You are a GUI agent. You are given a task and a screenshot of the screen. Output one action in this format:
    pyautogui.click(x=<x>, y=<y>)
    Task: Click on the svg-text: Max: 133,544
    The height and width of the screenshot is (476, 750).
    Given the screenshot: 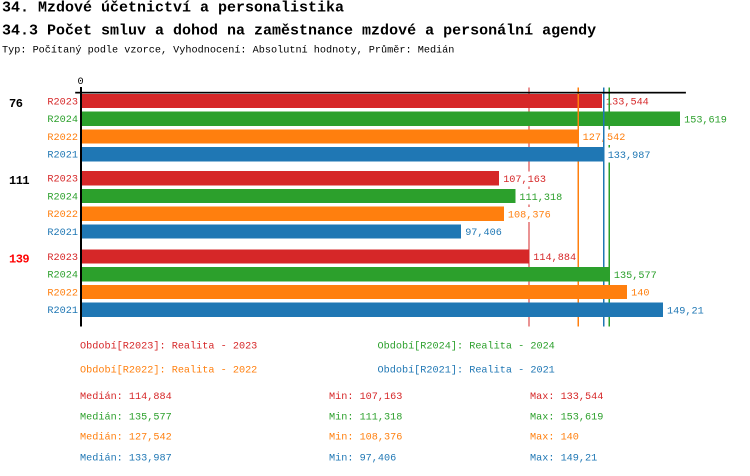 What is the action you would take?
    pyautogui.click(x=566, y=397)
    